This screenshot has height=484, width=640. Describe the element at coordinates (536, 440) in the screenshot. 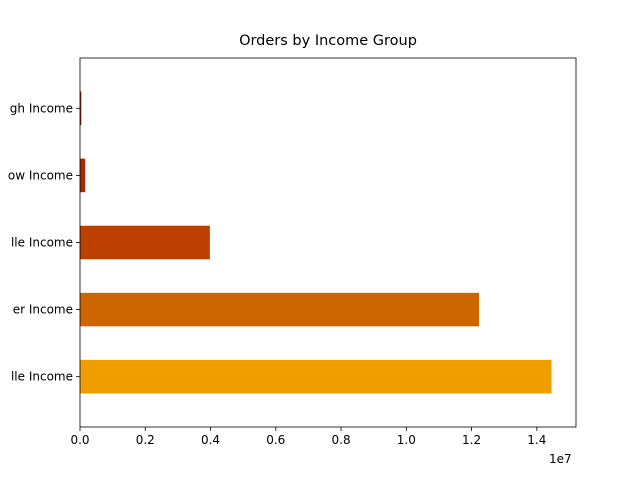

I see `x-tick-label-7: 1.4` at that location.